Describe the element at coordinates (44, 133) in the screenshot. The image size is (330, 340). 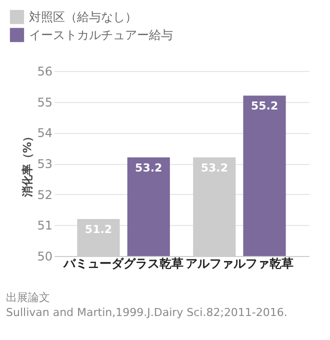
I see `y-tick-label: 54` at that location.